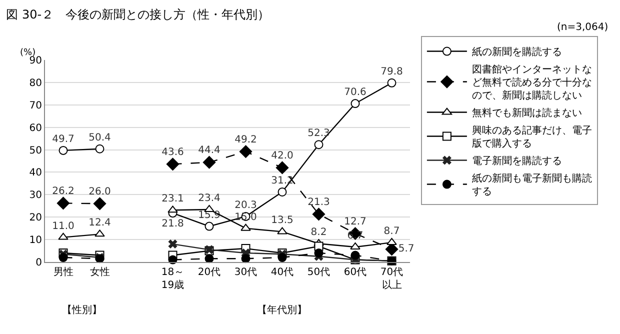 Image resolution: width=620 pixels, height=334 pixels. What do you see at coordinates (406, 249) in the screenshot?
I see `data-label: 5.7` at bounding box center [406, 249].